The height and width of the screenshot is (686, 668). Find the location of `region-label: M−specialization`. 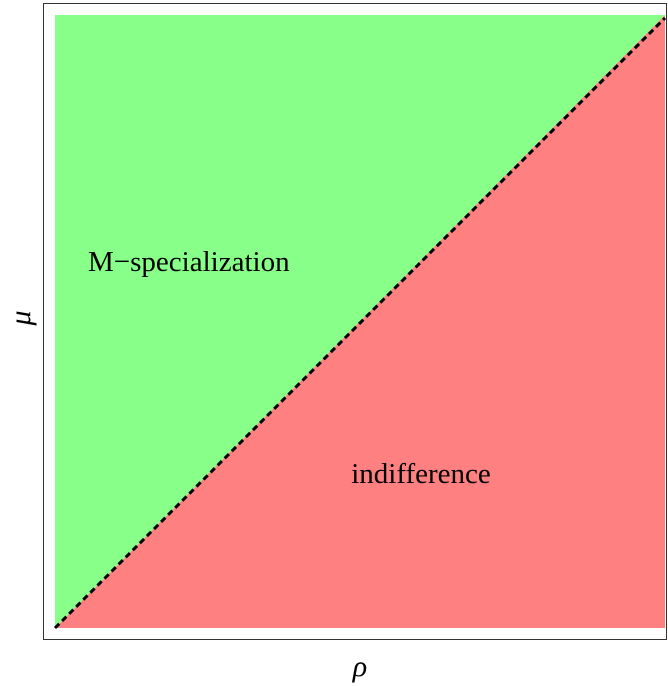

region-label: M−specialization is located at coordinates (189, 262).